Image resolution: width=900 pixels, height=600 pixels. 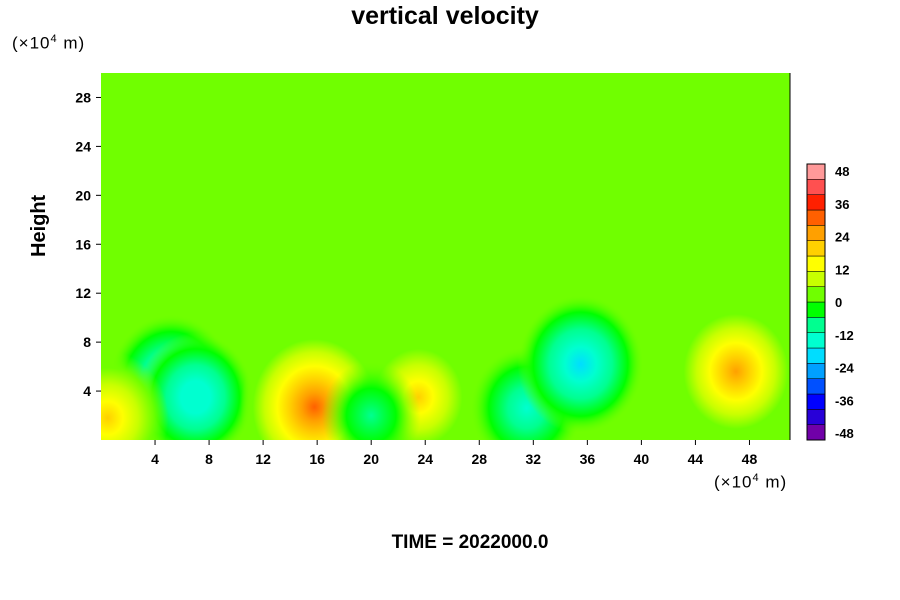 I want to click on x-tick-label: 8, so click(x=209, y=459).